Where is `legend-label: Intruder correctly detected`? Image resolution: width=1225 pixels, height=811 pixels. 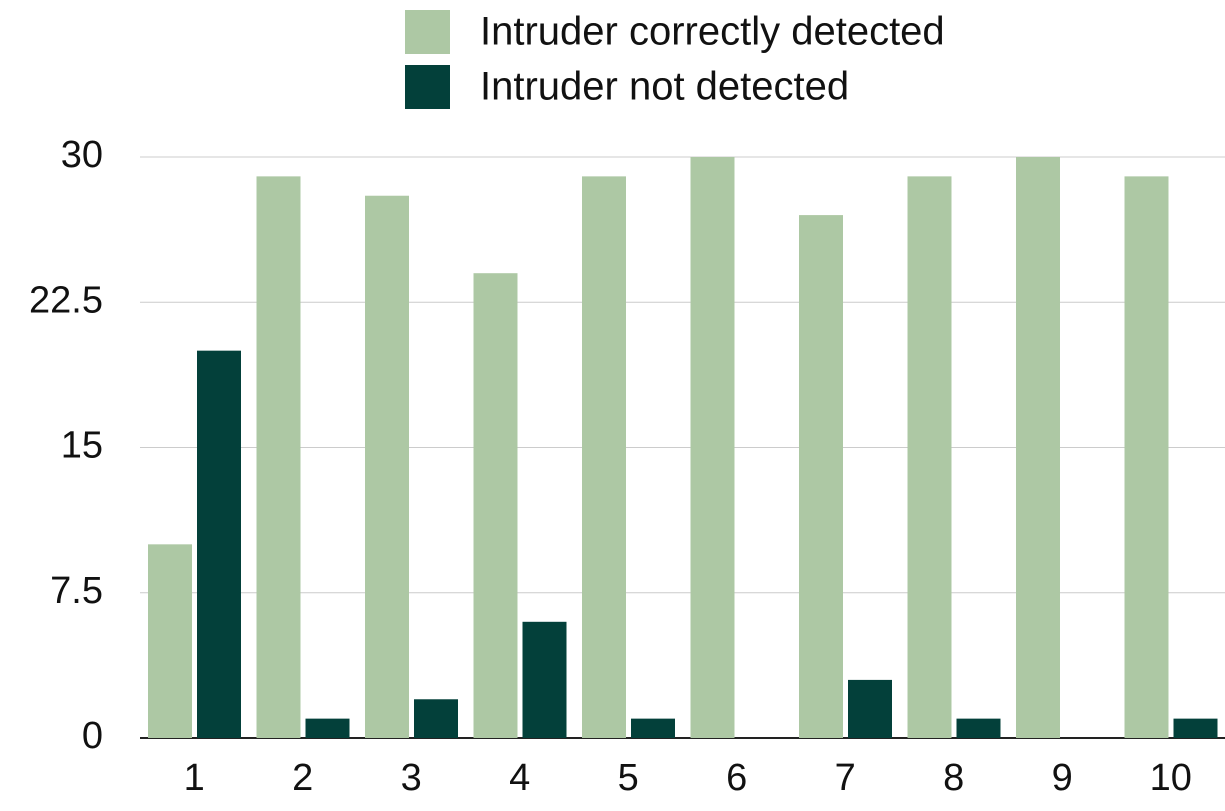 legend-label: Intruder correctly detected is located at coordinates (712, 32).